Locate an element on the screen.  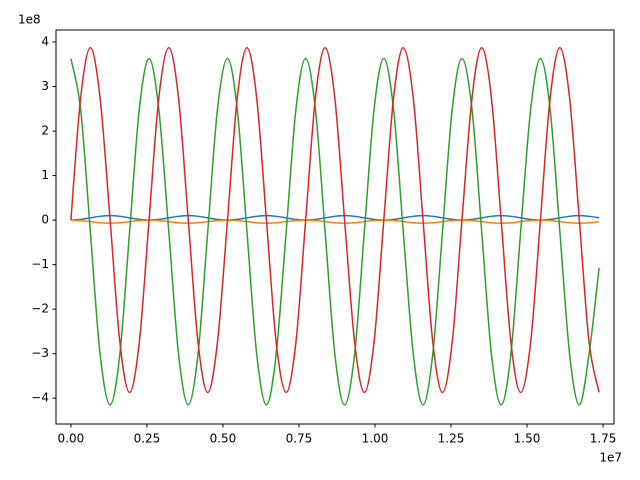
x-tick-label: 0.25 is located at coordinates (147, 439).